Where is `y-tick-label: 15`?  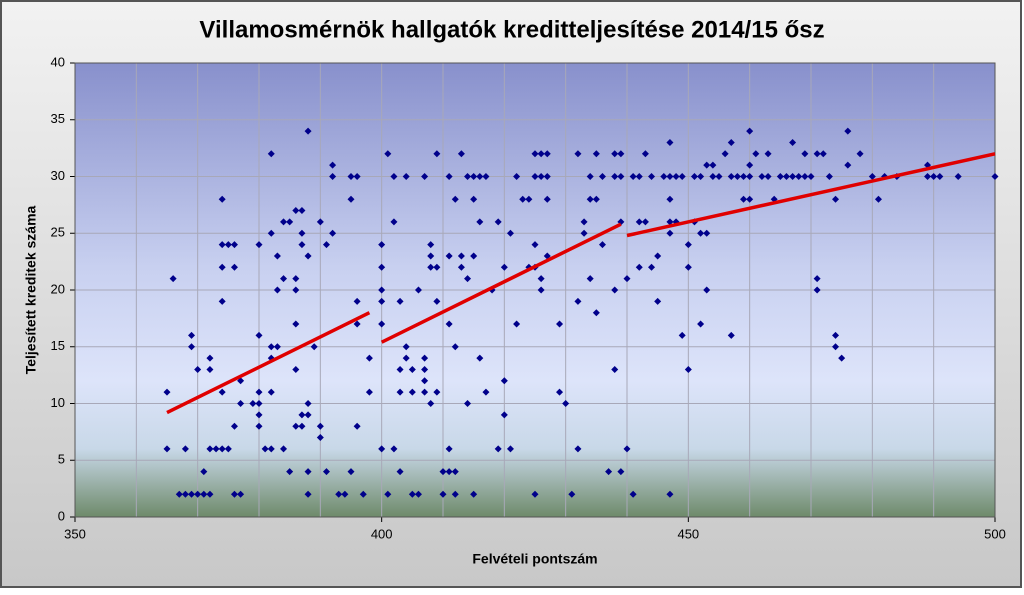 y-tick-label: 15 is located at coordinates (58, 345).